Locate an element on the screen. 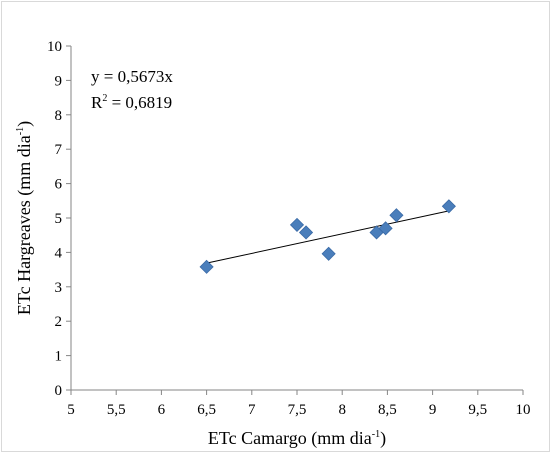 The image size is (553, 455). x-tick-label: 7 is located at coordinates (252, 410).